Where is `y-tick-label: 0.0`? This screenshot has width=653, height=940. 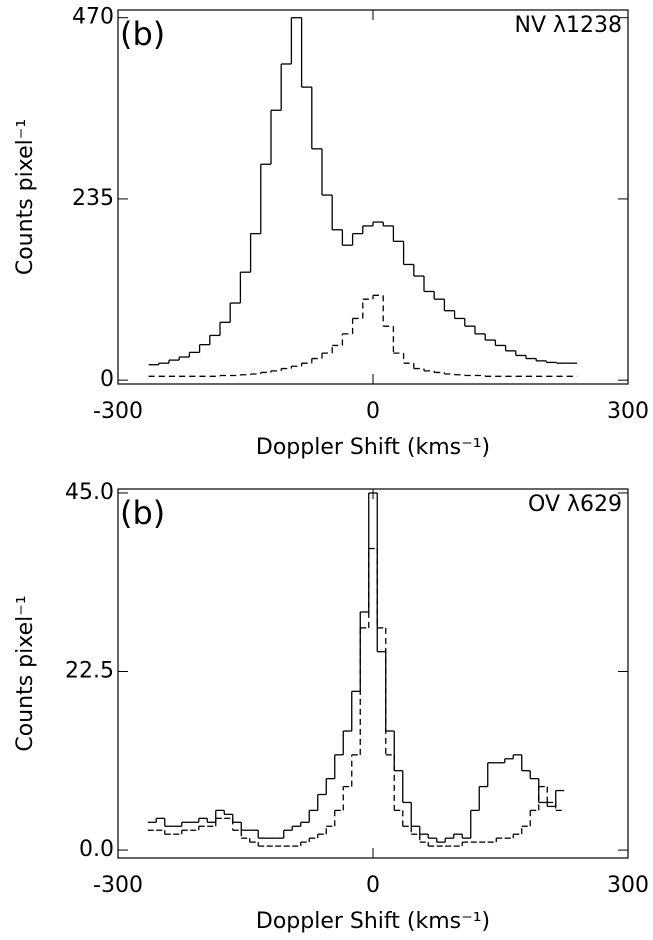
y-tick-label: 0.0 is located at coordinates (96, 849).